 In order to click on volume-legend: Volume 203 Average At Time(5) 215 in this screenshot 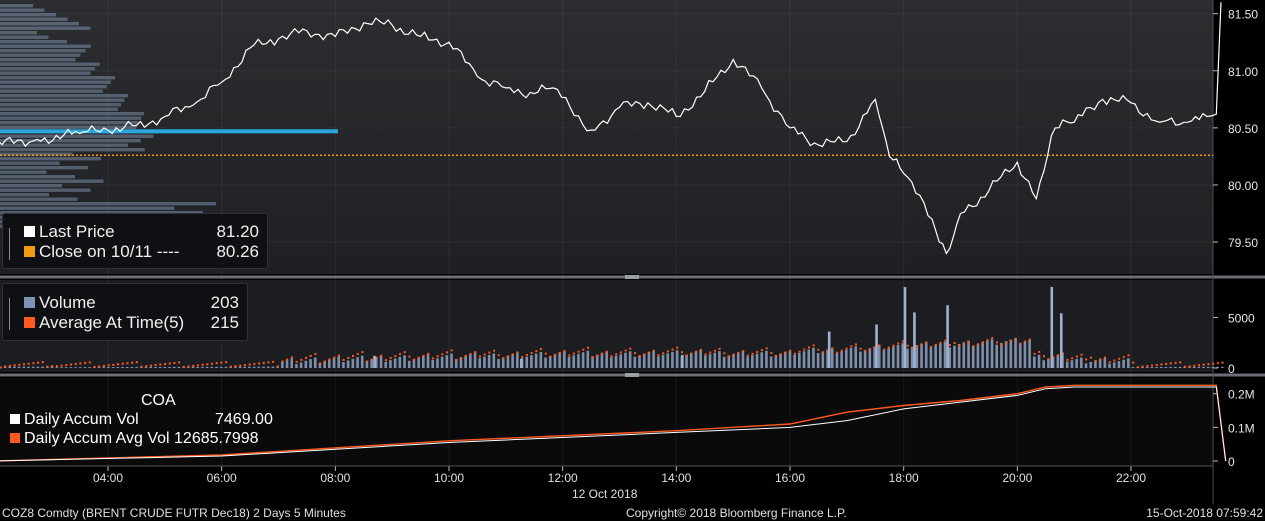, I will do `click(125, 312)`.